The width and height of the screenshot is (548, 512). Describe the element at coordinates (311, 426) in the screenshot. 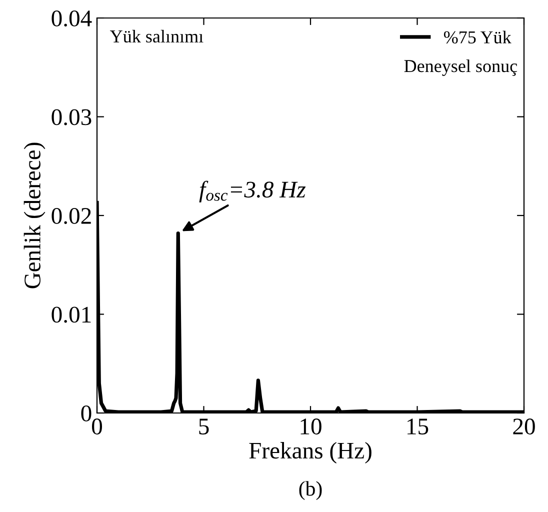

I see `x-tick-label: 10` at that location.